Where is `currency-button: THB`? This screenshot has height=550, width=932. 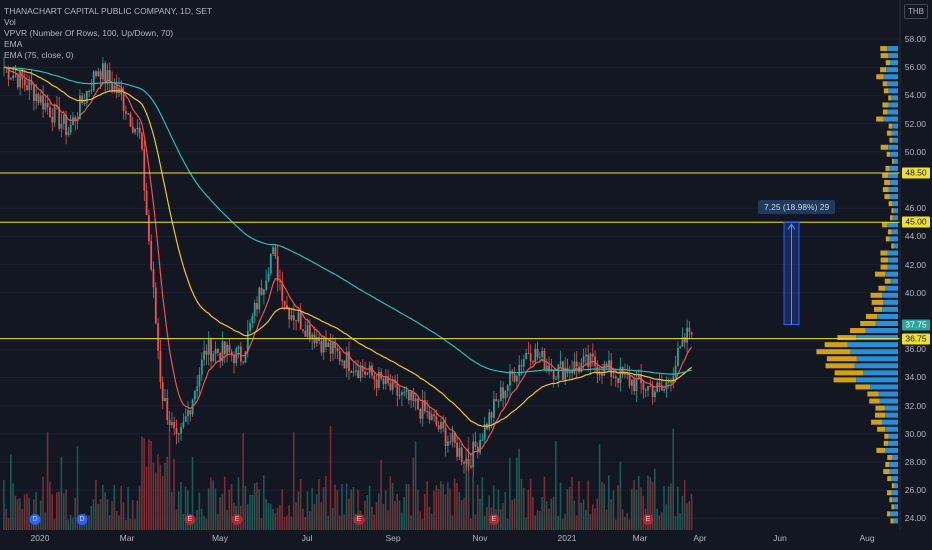
currency-button: THB is located at coordinates (916, 11).